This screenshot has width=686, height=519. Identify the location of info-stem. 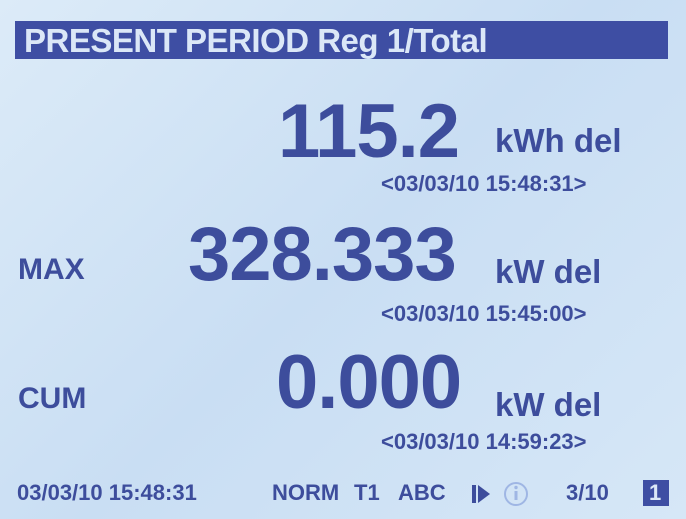
(516, 495).